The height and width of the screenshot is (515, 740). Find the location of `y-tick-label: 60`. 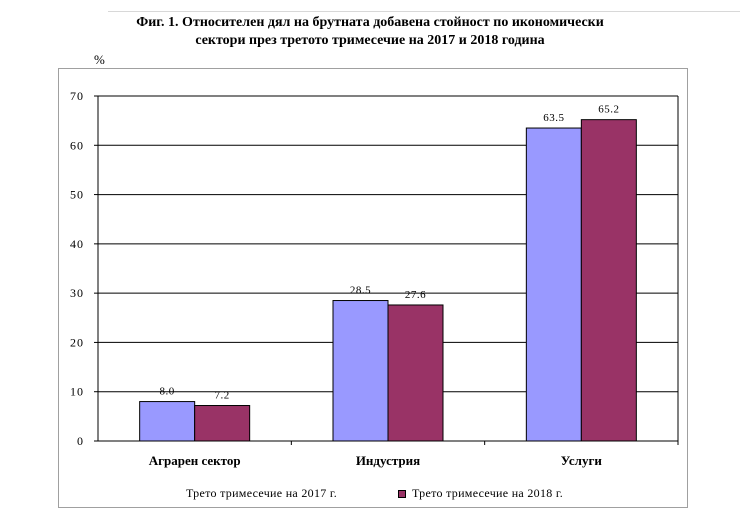

y-tick-label: 60 is located at coordinates (77, 145).